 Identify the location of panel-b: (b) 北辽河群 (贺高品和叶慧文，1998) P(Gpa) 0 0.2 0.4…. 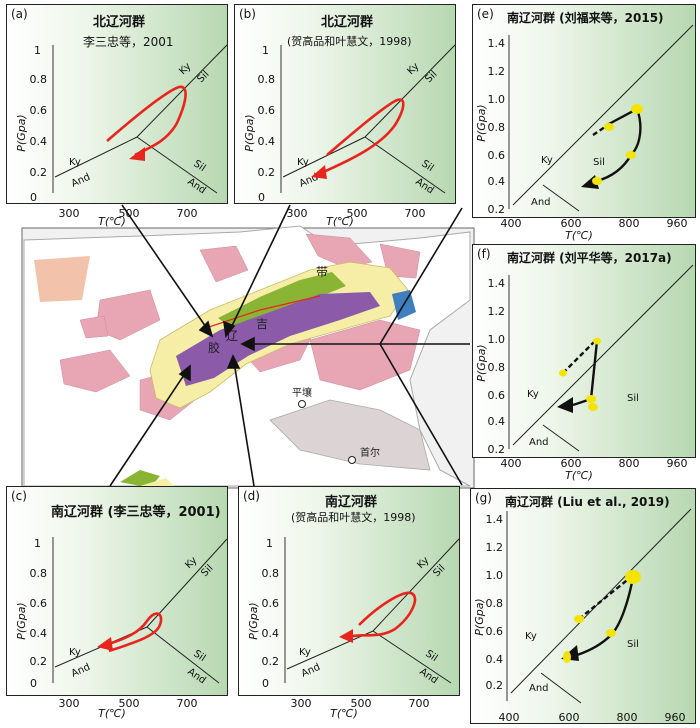
(345, 116).